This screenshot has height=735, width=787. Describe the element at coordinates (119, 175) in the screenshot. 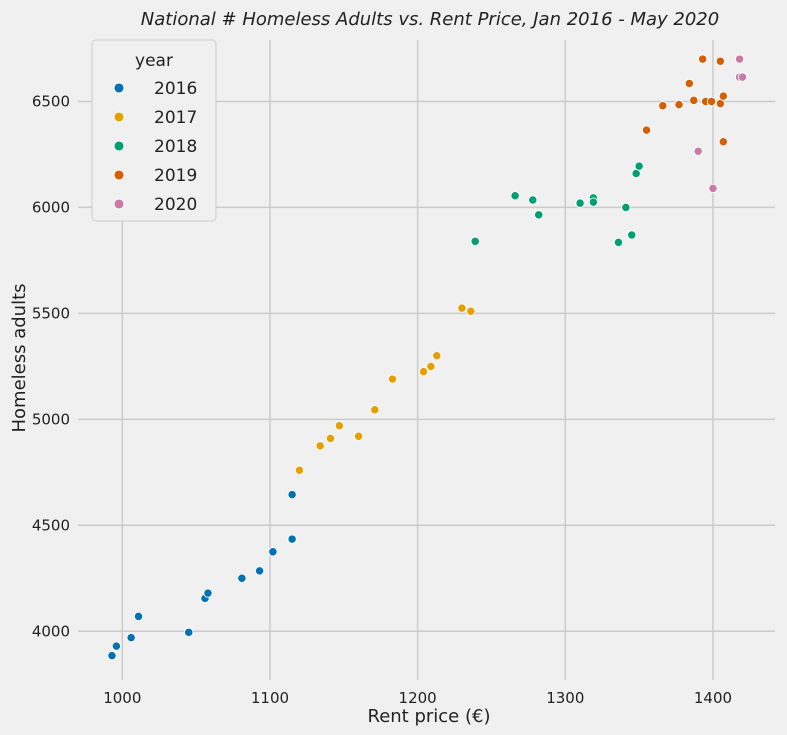

I see `legend-marker-2019` at that location.